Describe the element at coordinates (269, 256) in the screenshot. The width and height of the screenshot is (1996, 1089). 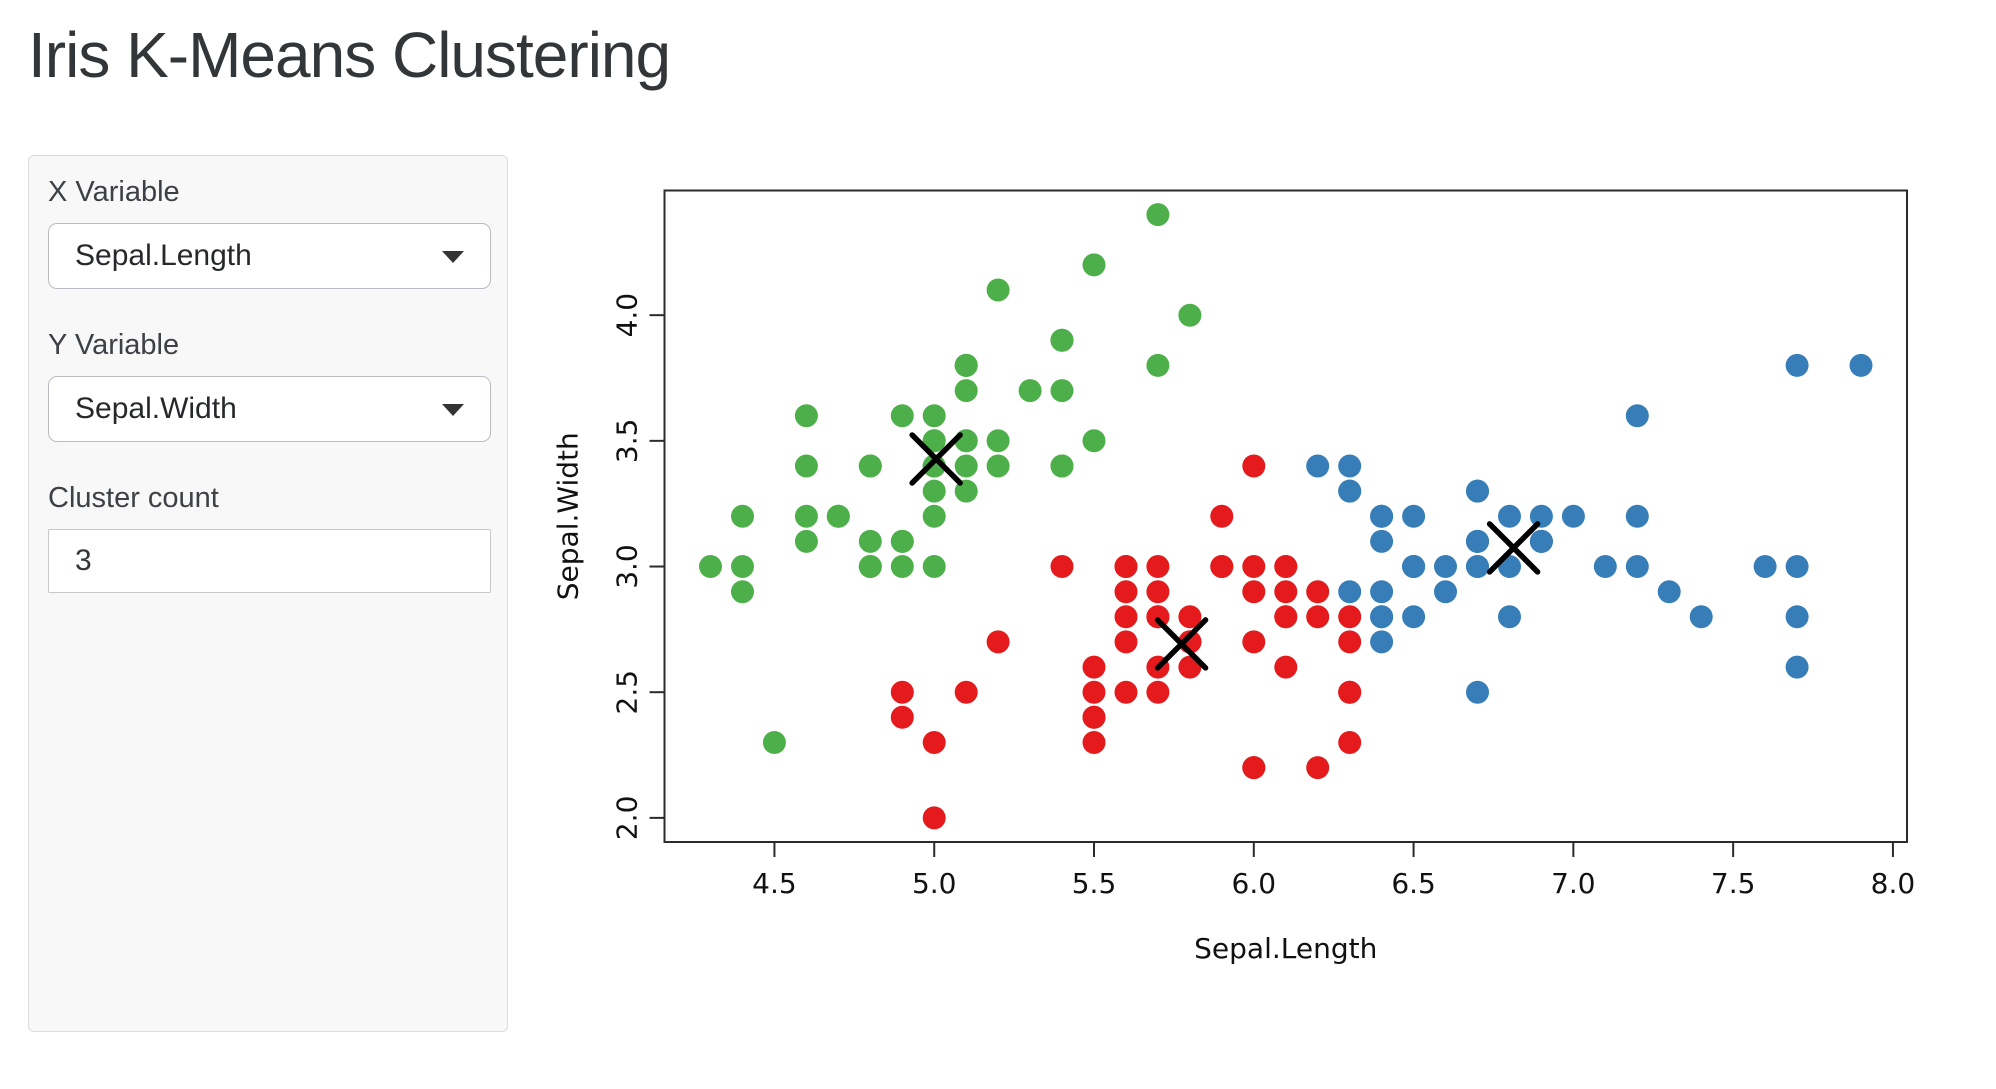
I see `x-variable-select: Sepal.Length` at that location.